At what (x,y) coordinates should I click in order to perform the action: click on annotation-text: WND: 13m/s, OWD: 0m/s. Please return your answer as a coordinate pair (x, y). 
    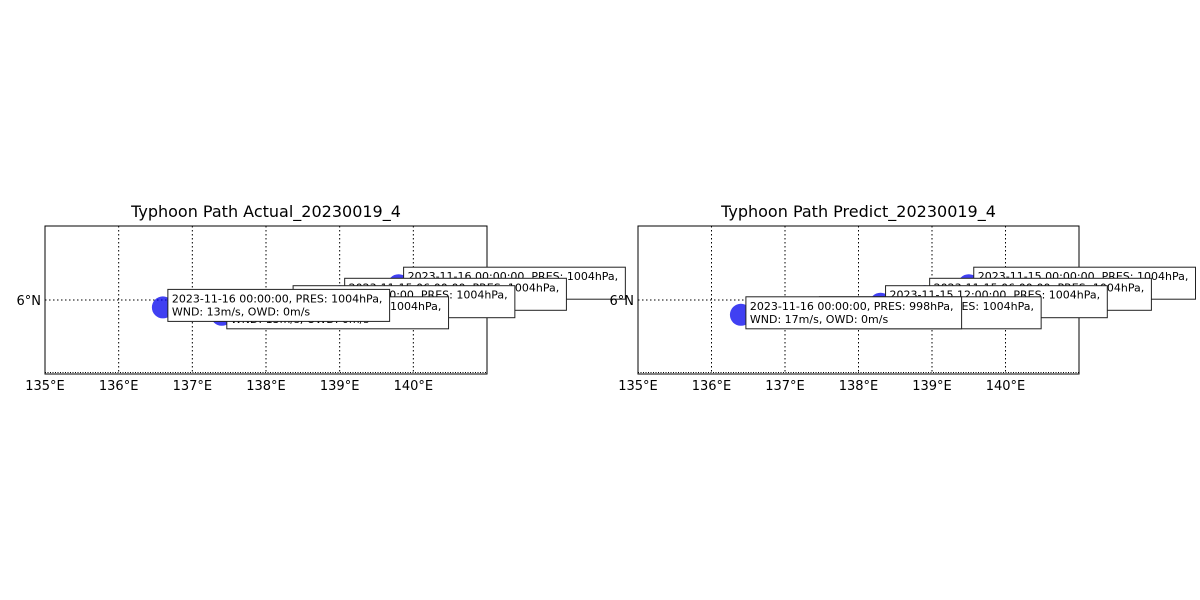
    Looking at the image, I should click on (241, 311).